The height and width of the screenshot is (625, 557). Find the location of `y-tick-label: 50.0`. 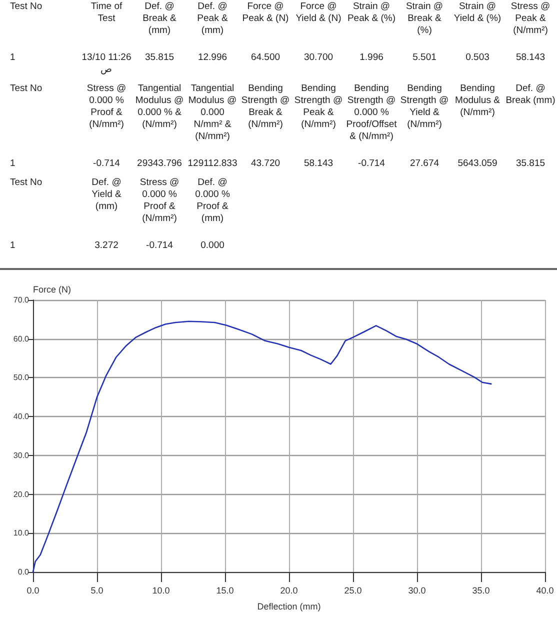

y-tick-label: 50.0 is located at coordinates (21, 377).